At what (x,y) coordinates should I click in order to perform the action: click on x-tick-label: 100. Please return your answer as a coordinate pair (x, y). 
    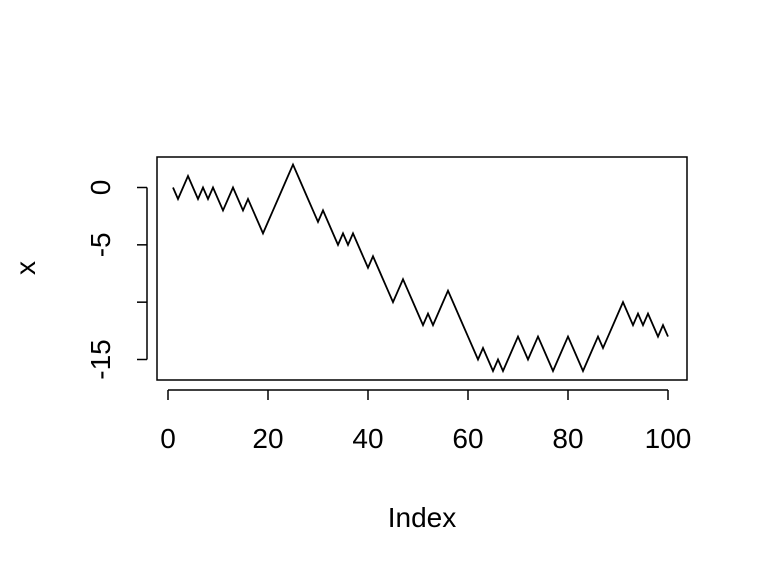
    Looking at the image, I should click on (668, 438).